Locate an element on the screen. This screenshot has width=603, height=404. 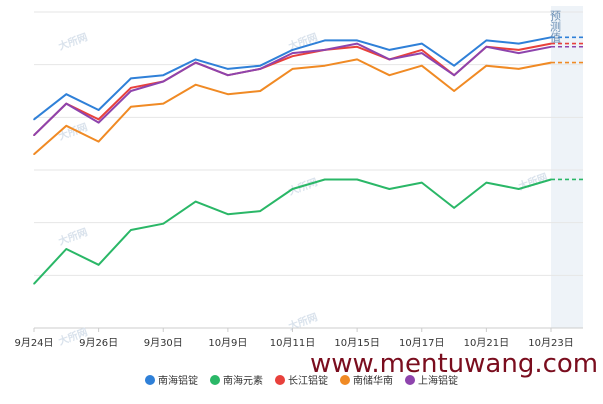
legend-item: 南海铝锭 is located at coordinates (171, 380).